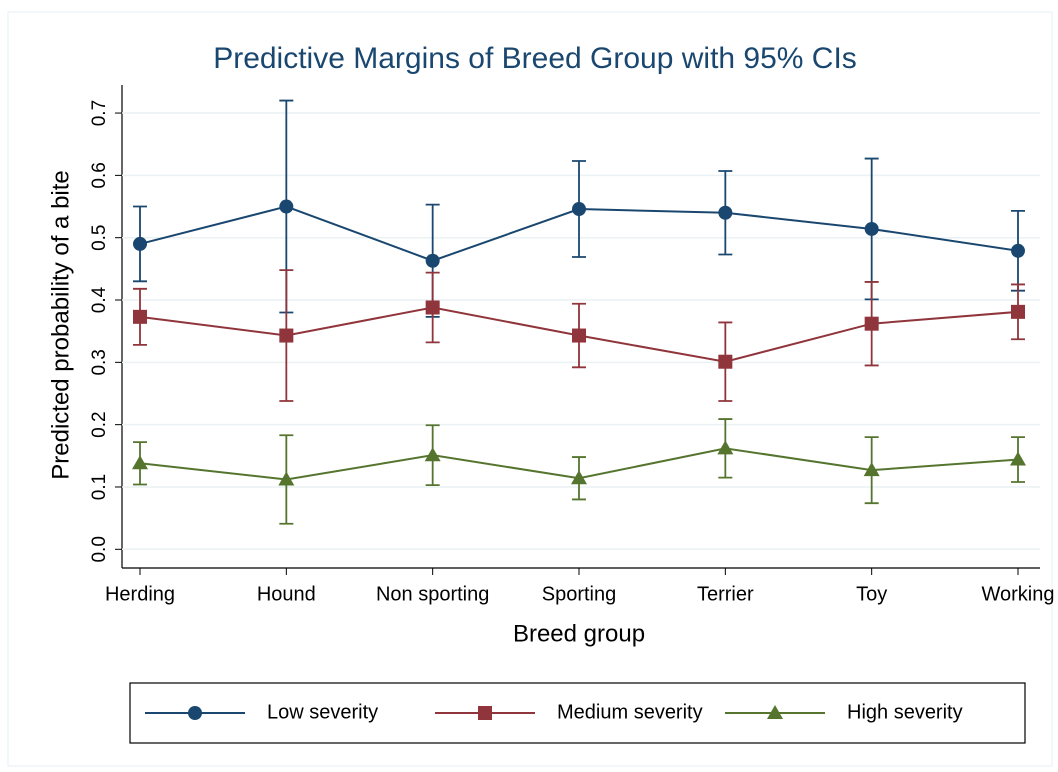 The image size is (1058, 772). What do you see at coordinates (99, 487) in the screenshot?
I see `y-tick-label: 0.1` at bounding box center [99, 487].